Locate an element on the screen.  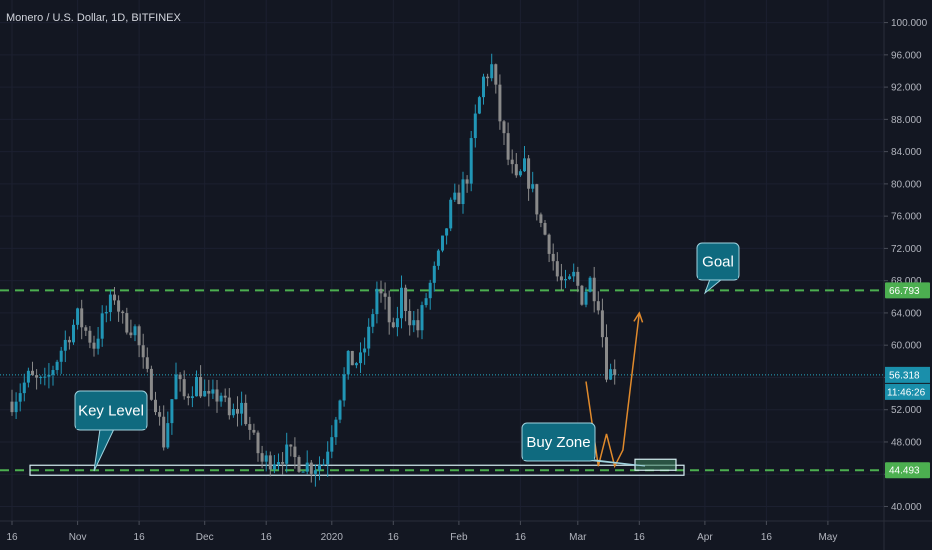
buy-zone-callout-seam is located at coordinates (558, 456).